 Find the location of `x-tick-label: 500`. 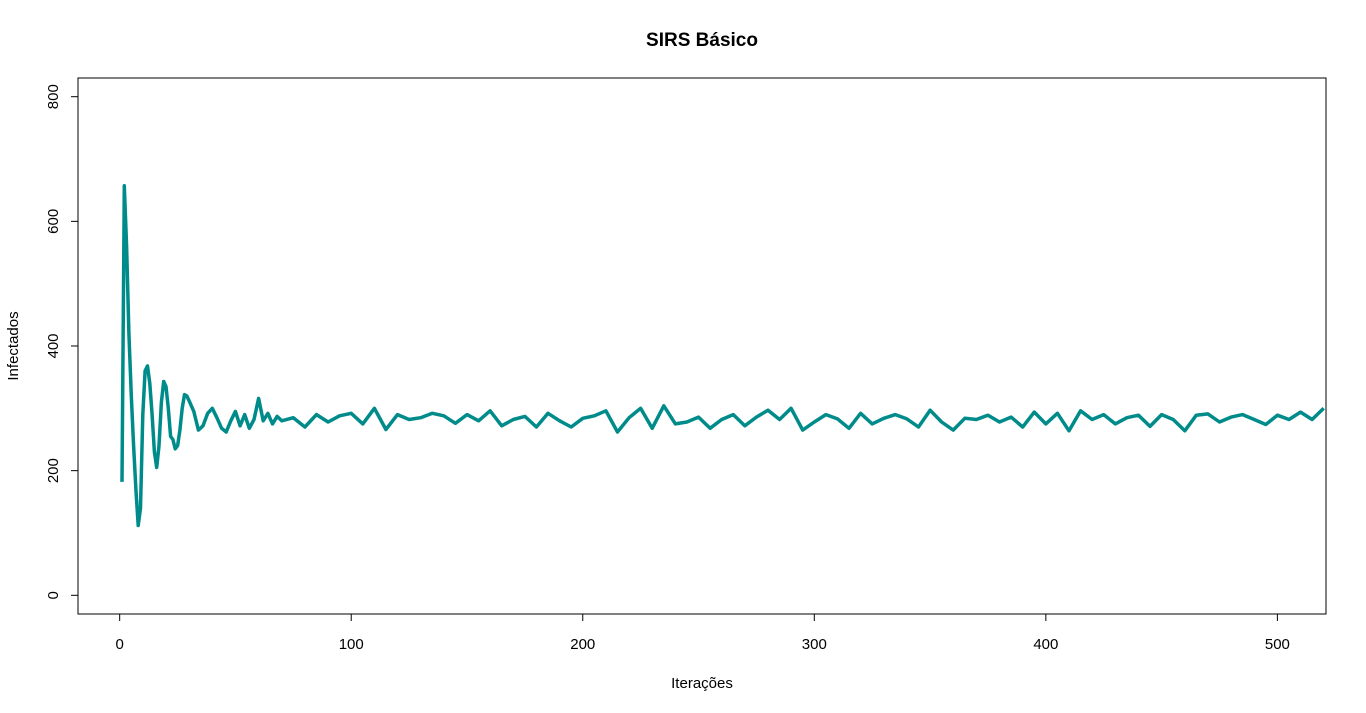

x-tick-label: 500 is located at coordinates (1277, 644).